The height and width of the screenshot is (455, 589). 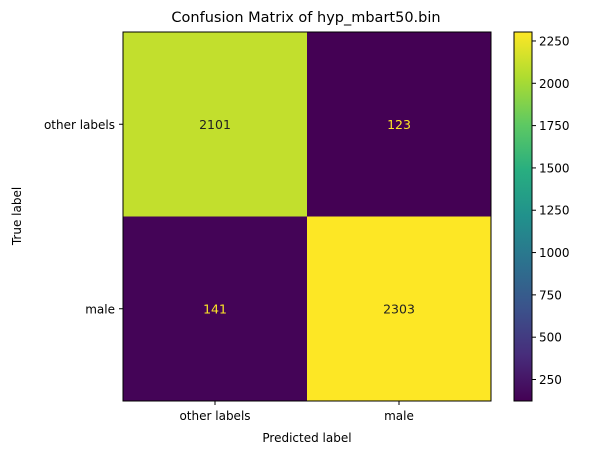 I want to click on colorbar-tick-label: 250, so click(x=550, y=380).